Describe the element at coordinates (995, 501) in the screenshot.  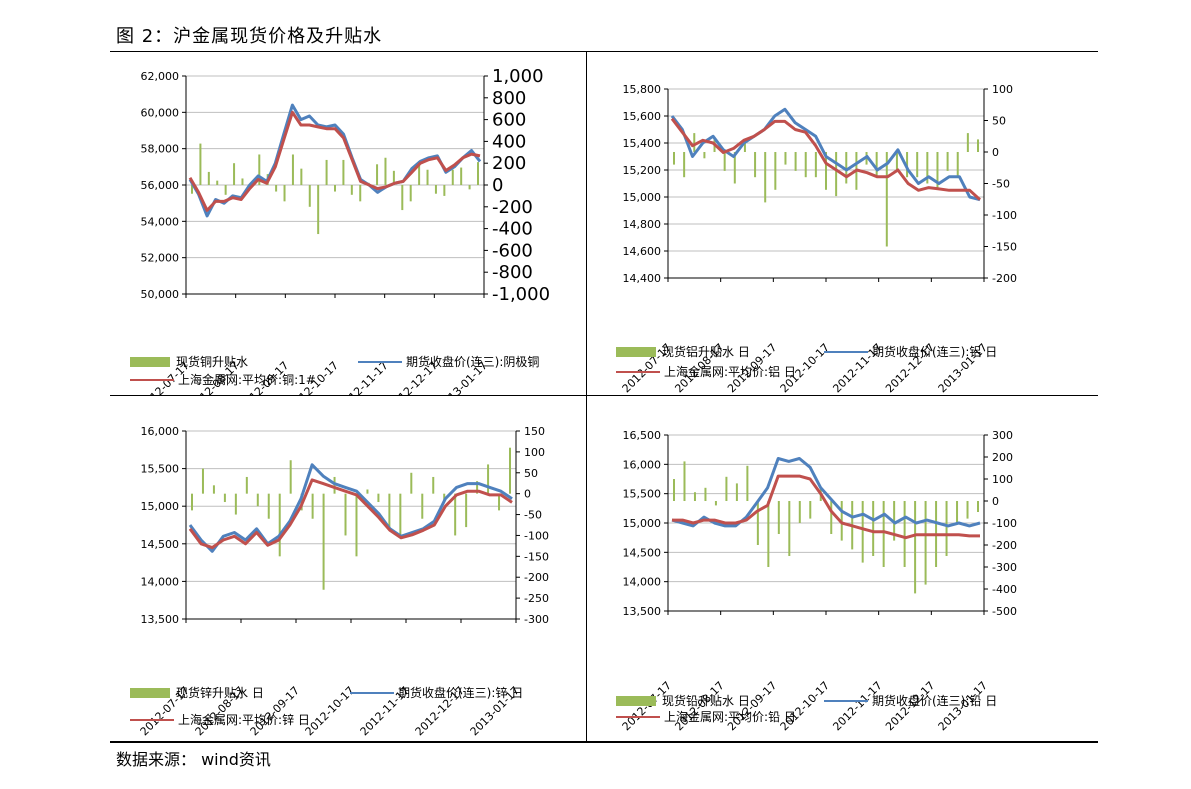
I see `y2-tick-label: 0` at that location.